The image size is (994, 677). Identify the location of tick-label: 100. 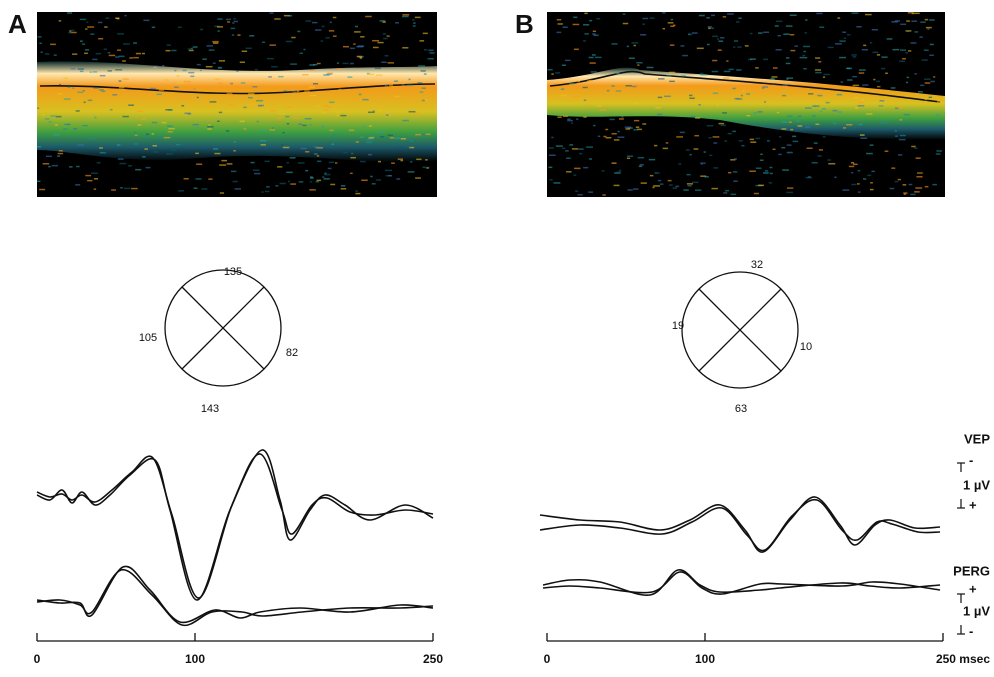
(705, 659).